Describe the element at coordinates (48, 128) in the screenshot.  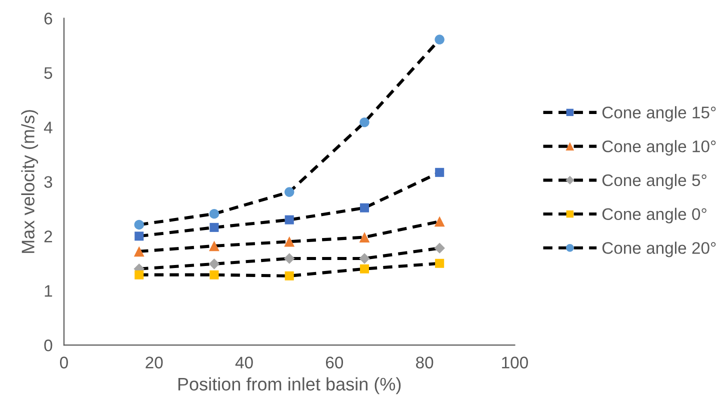
I see `y-tick-label: 4` at that location.